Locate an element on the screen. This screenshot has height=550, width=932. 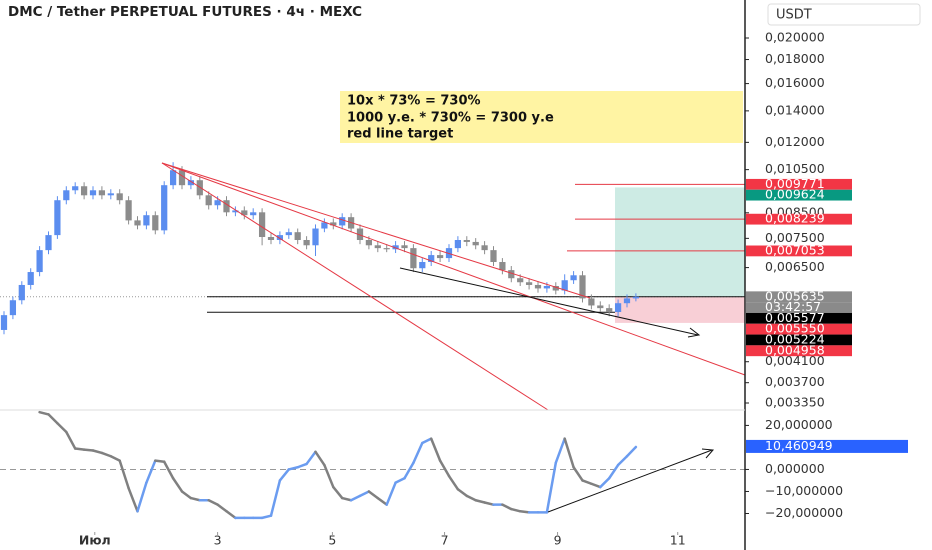
y-tick-label: 0,004100 is located at coordinates (795, 360).